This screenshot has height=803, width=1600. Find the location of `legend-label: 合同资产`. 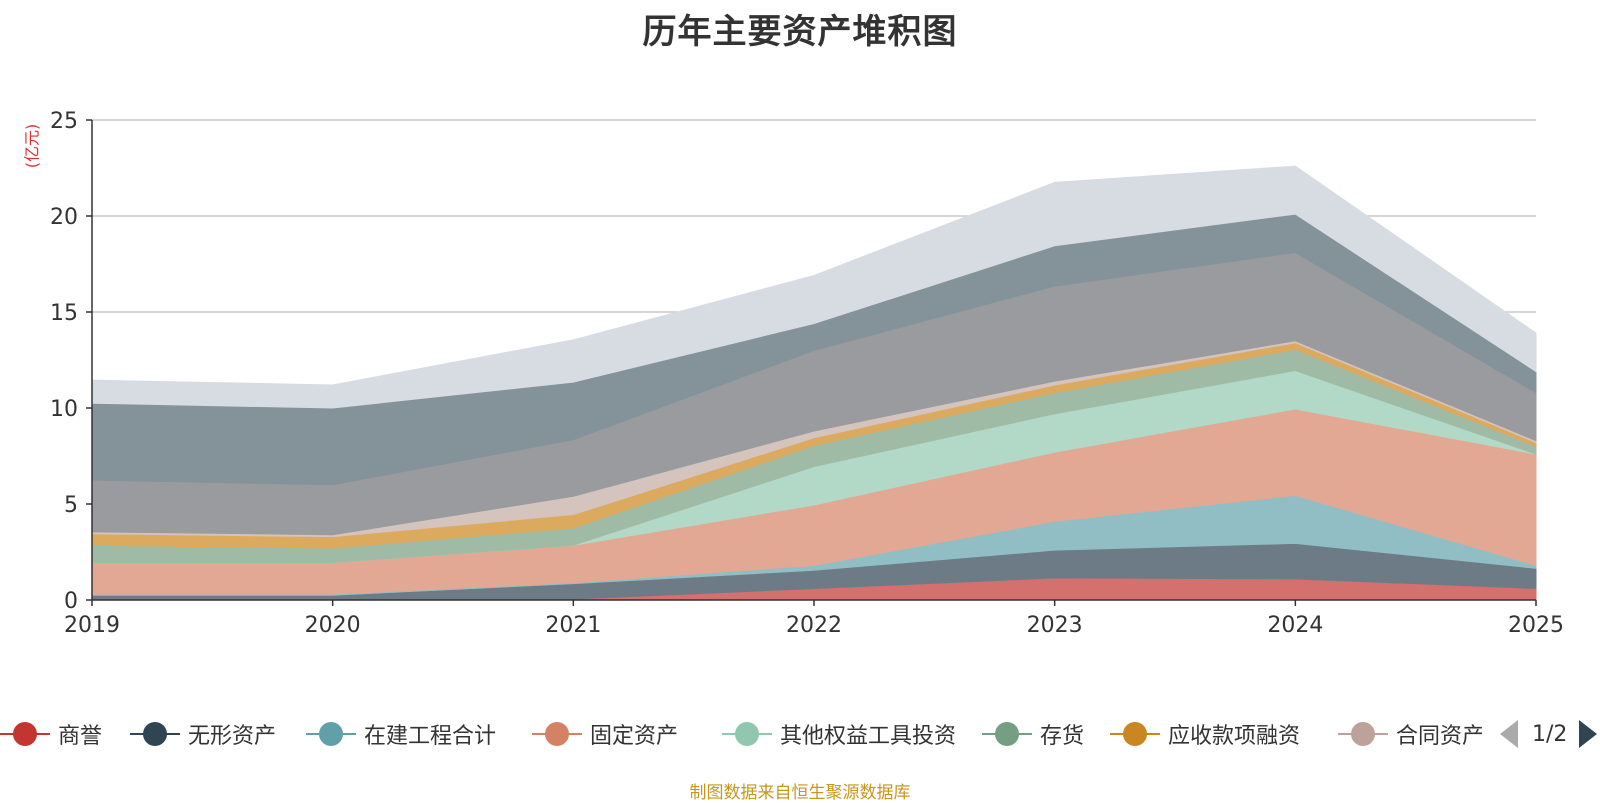

legend-label: 合同资产 is located at coordinates (1439, 736).